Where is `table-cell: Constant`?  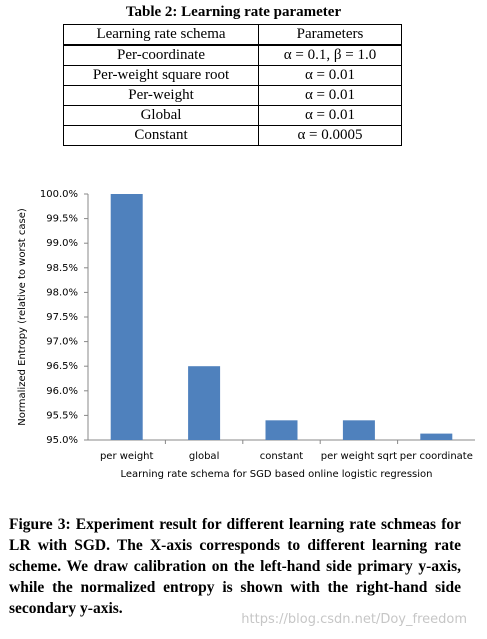 table-cell: Constant is located at coordinates (161, 135).